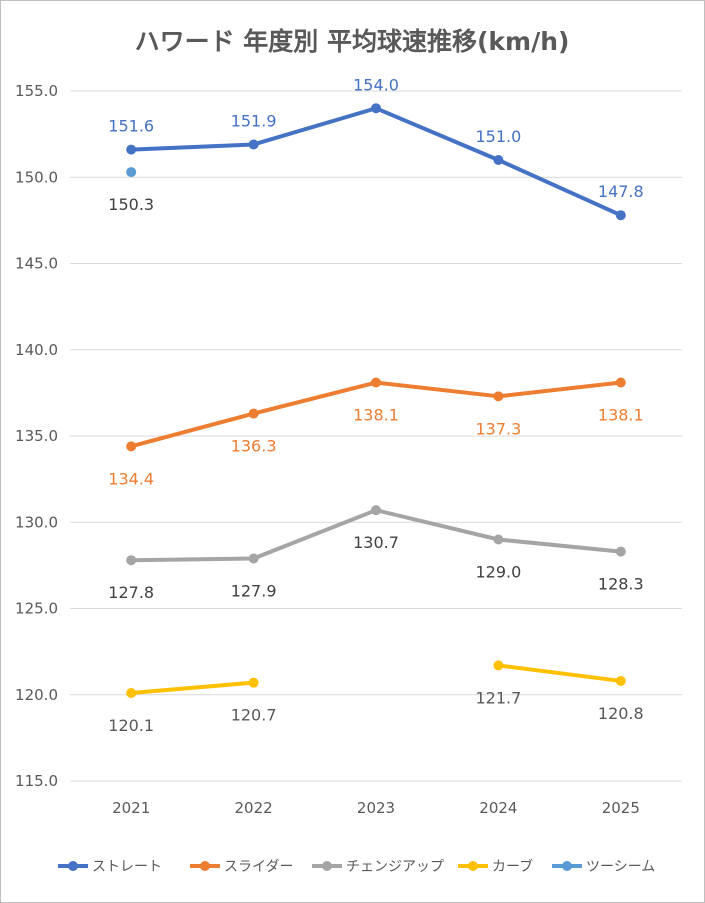  Describe the element at coordinates (621, 584) in the screenshot. I see `data-label: 128.3` at that location.